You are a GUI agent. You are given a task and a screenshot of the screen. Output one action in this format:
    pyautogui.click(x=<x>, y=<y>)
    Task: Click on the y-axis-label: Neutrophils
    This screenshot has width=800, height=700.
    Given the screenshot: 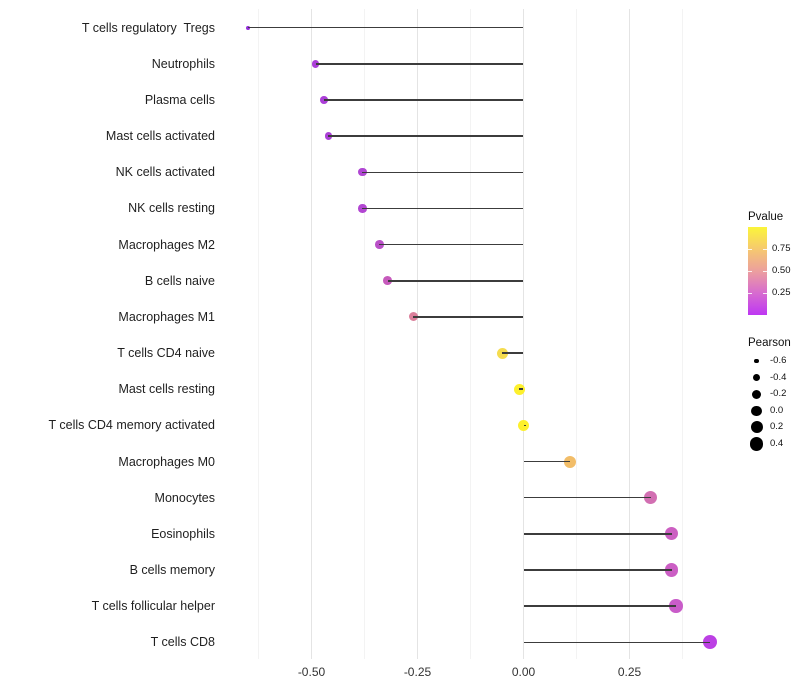 What is the action you would take?
    pyautogui.click(x=183, y=63)
    